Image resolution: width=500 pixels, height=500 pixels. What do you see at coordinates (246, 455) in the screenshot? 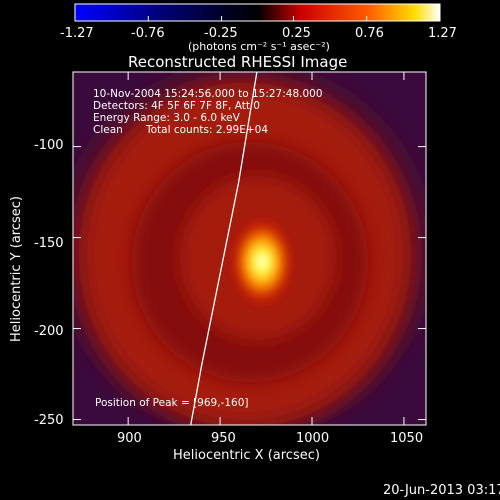
I see `x-axis-label: Heliocentric X (arcsec)` at bounding box center [246, 455].